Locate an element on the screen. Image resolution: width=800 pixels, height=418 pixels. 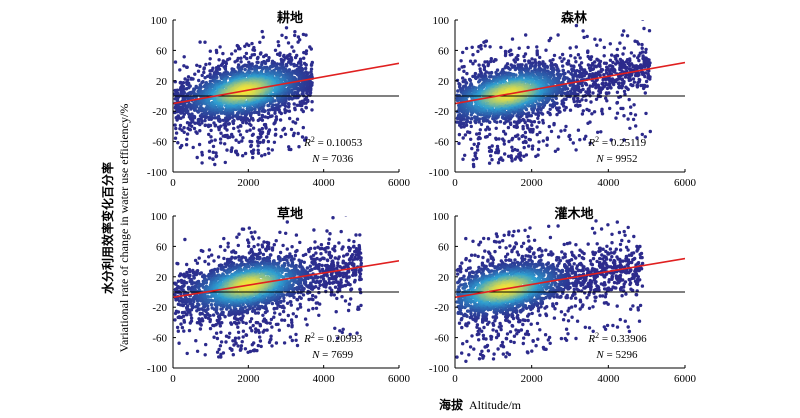
y-tick-label: -20 is located at coordinates (159, 112).